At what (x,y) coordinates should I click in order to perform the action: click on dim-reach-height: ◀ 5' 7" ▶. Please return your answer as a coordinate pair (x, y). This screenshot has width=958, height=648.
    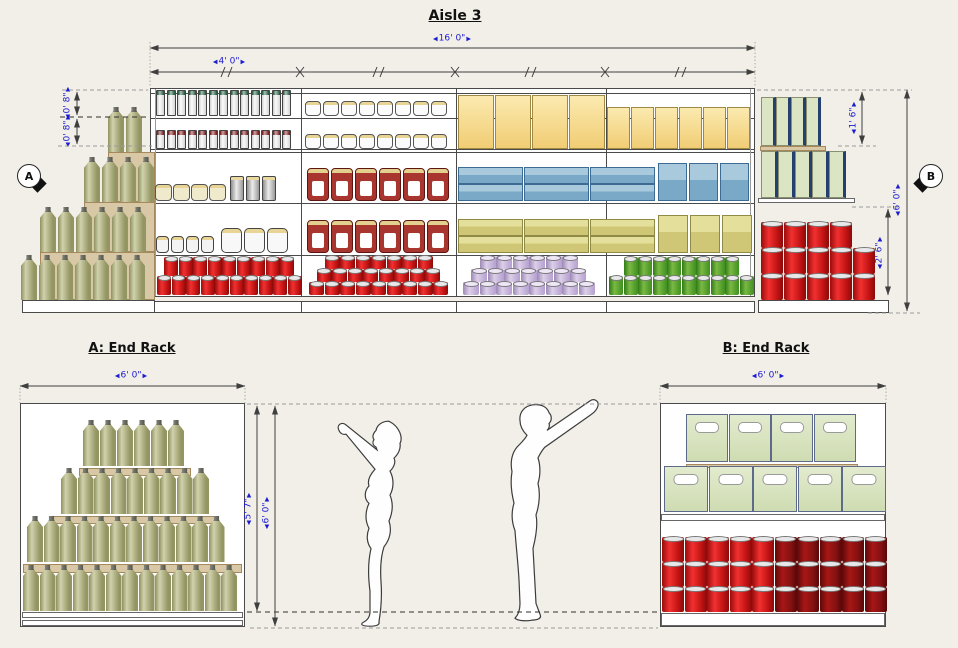
    Looking at the image, I should click on (249, 509).